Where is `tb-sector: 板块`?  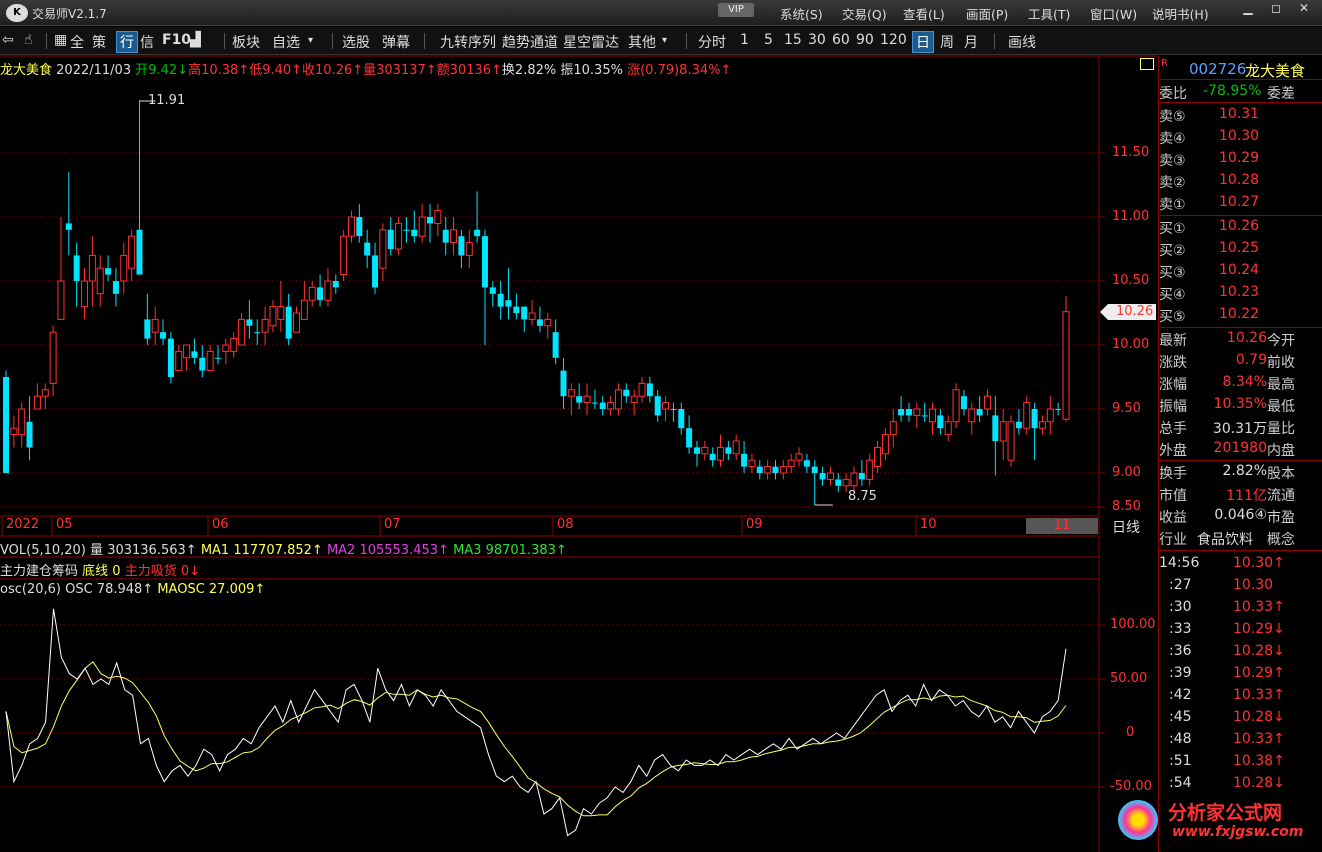 tb-sector: 板块 is located at coordinates (246, 43).